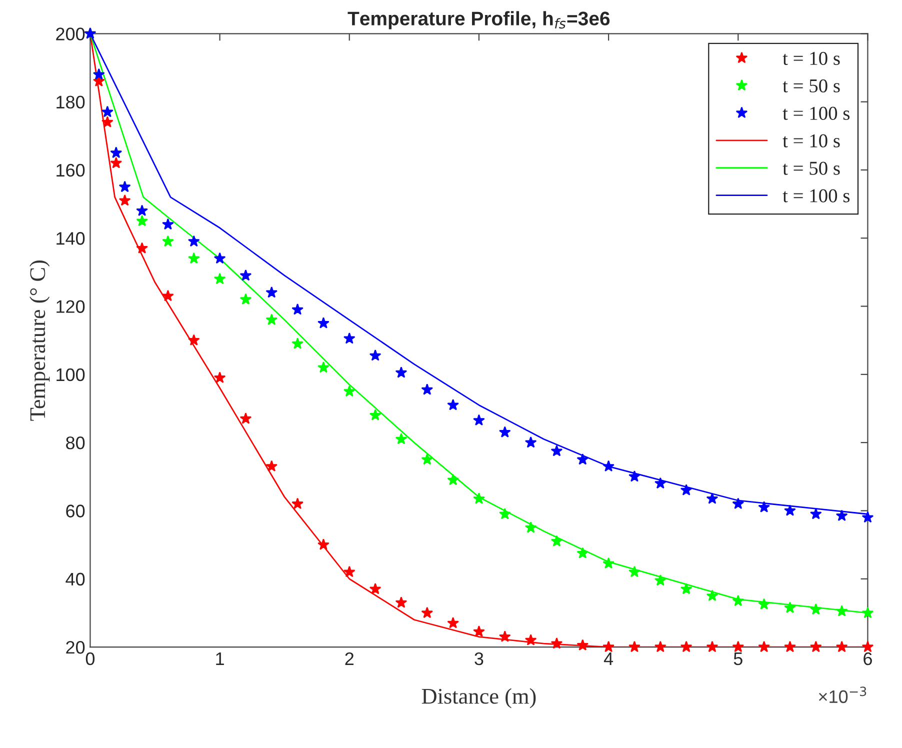 This screenshot has height=748, width=902. What do you see at coordinates (868, 659) in the screenshot?
I see `x-tick-label: 6` at bounding box center [868, 659].